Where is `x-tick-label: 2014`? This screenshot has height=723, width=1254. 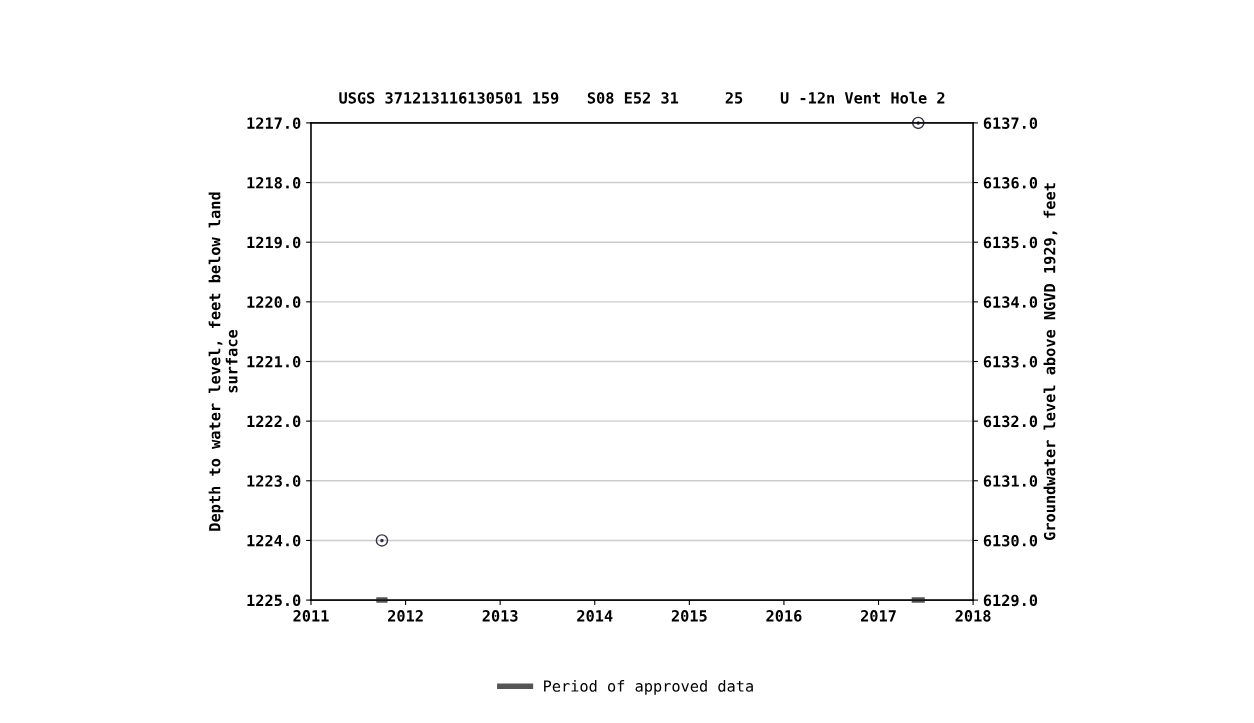 x-tick-label: 2014 is located at coordinates (595, 616).